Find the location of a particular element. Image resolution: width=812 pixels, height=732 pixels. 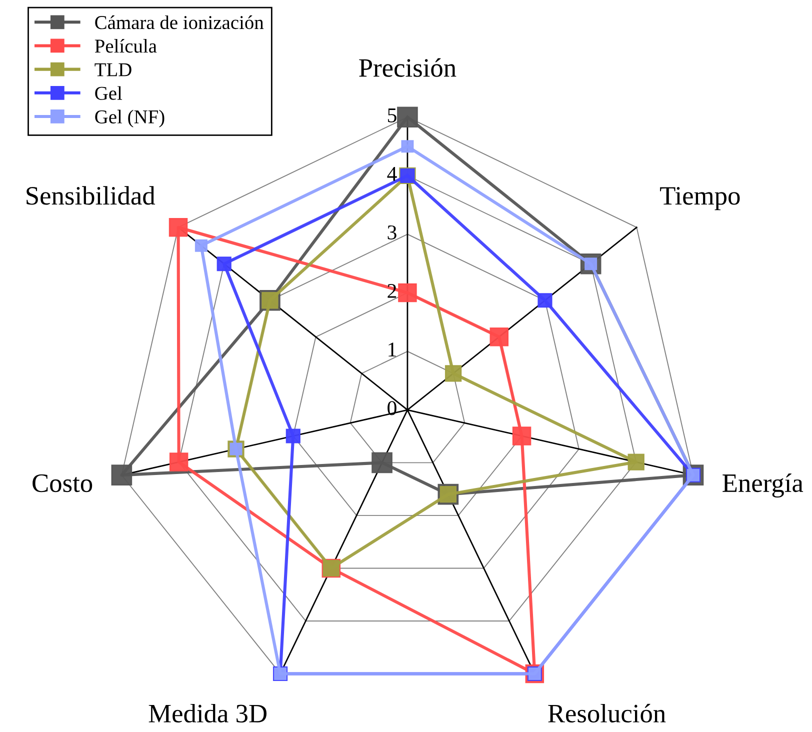

spoke-label: Medida 3D is located at coordinates (207, 713).